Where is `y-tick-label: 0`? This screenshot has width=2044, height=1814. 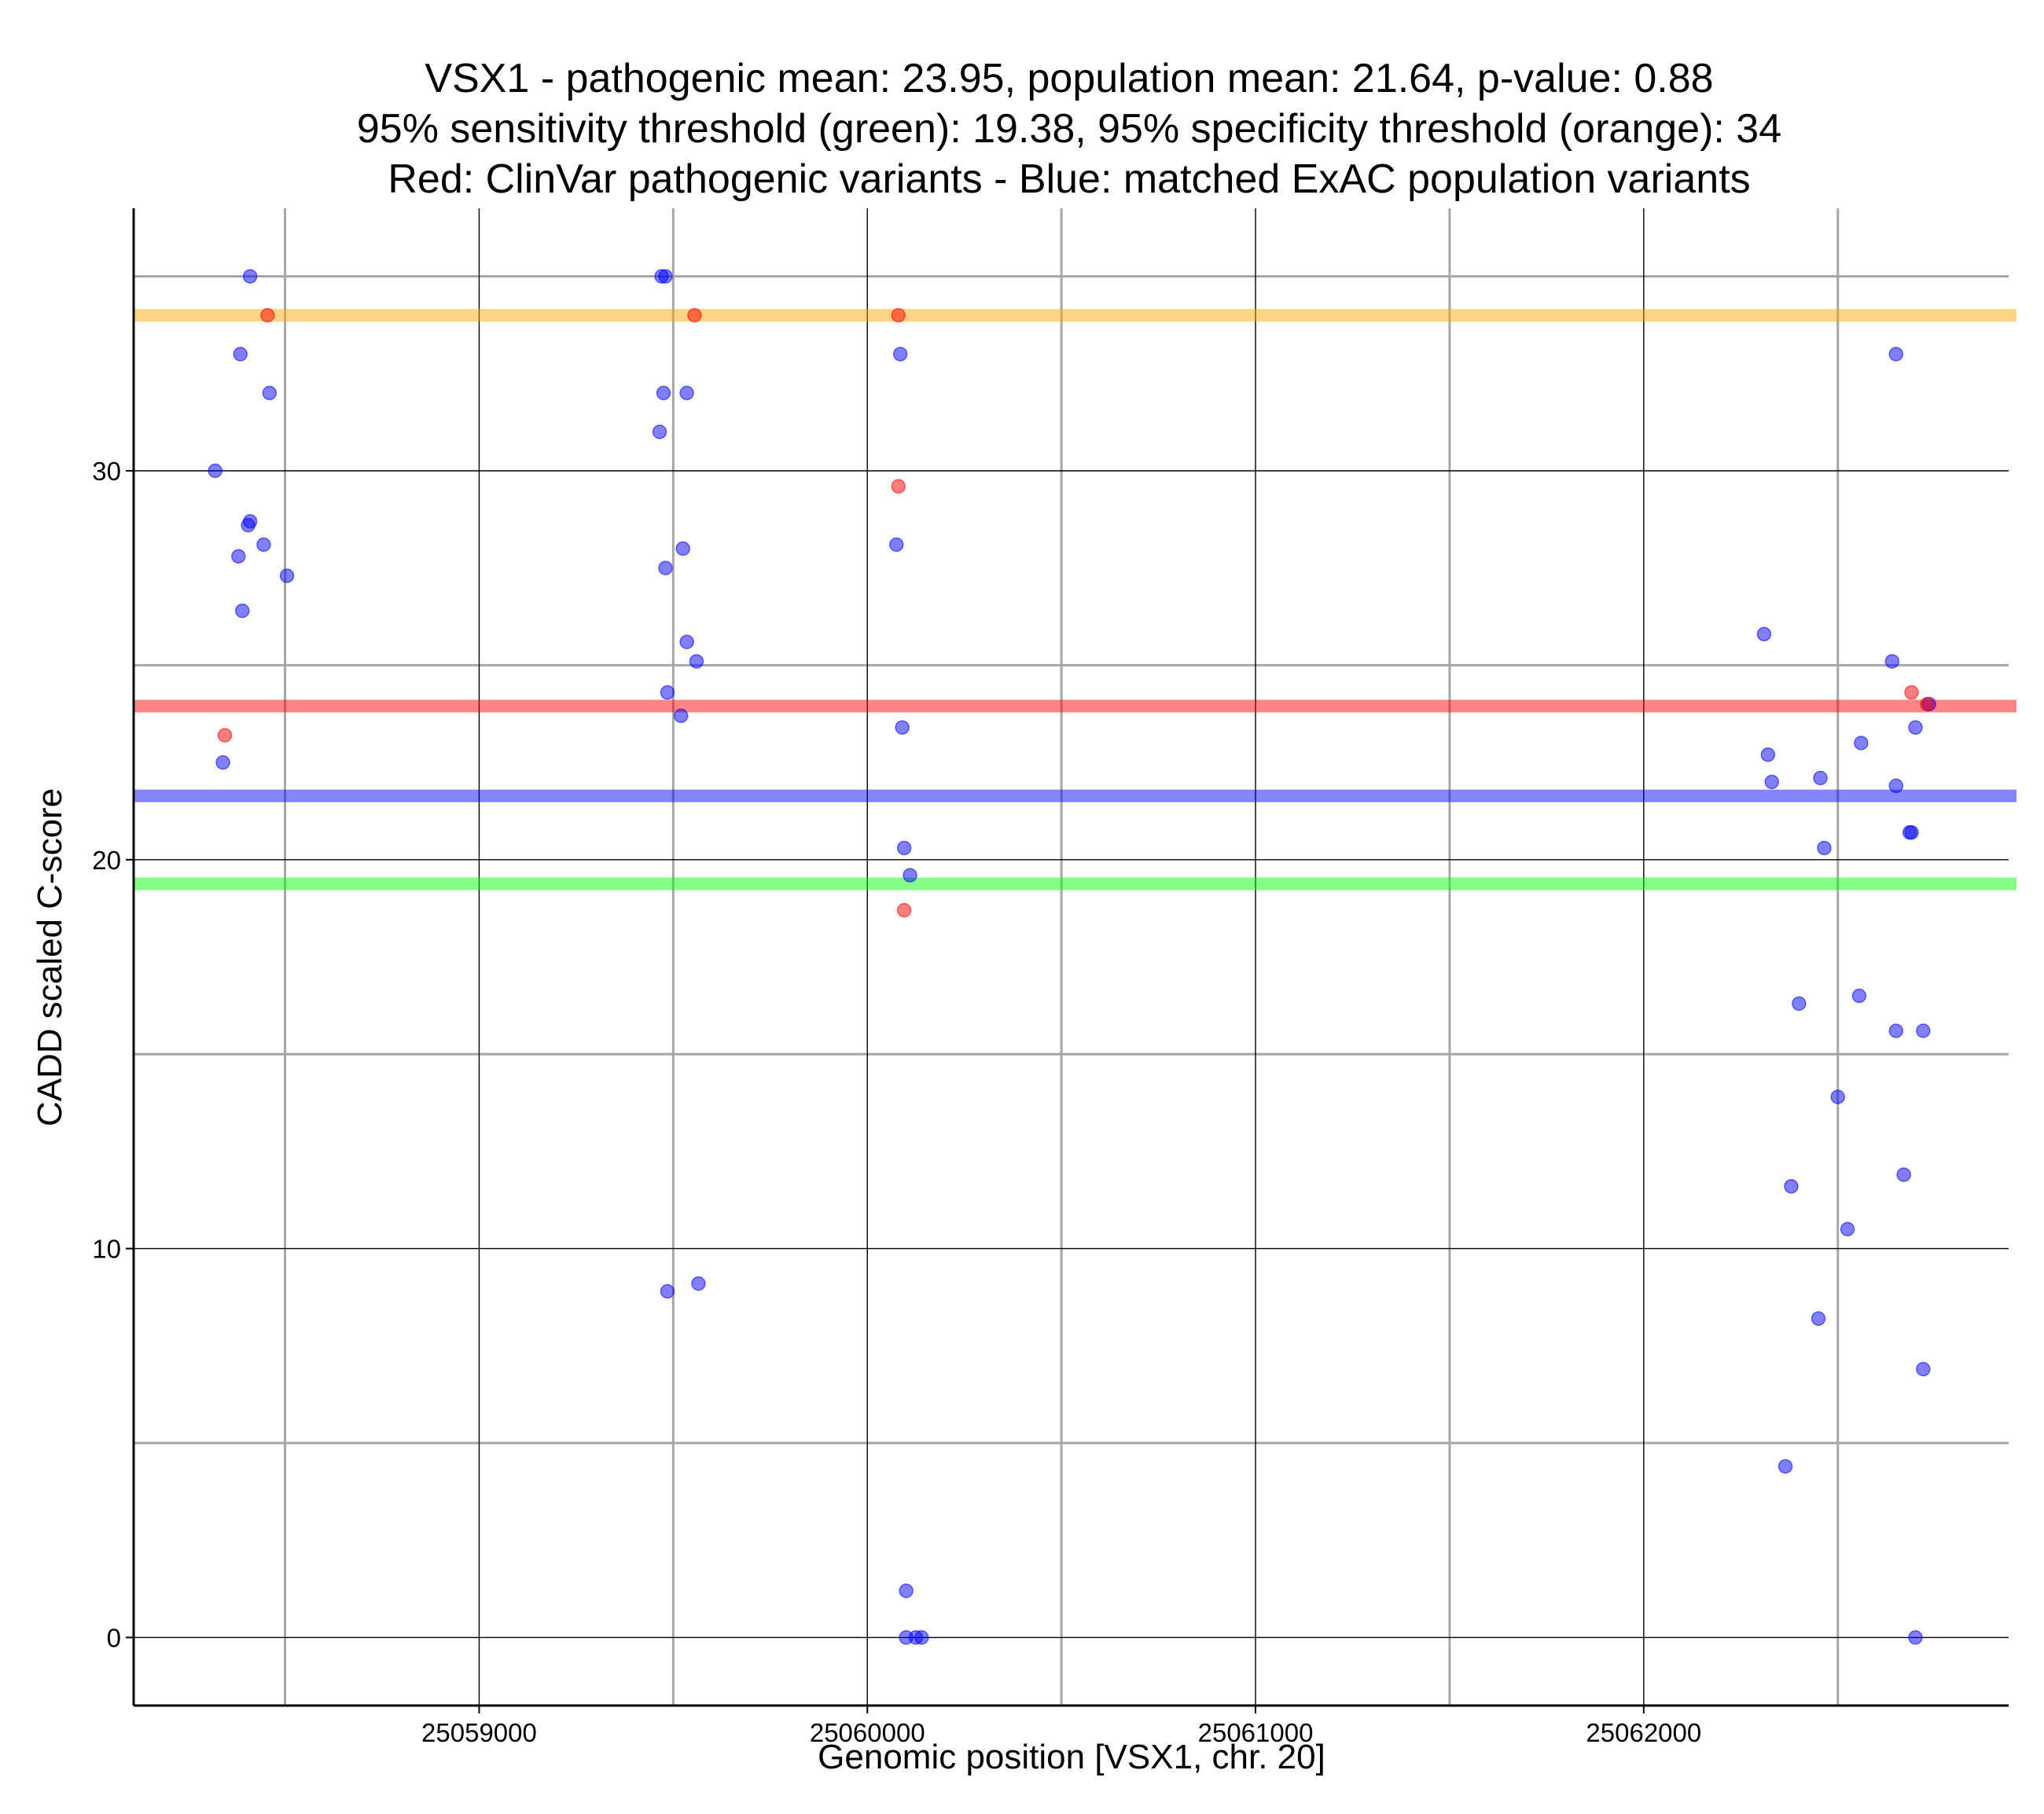
y-tick-label: 0 is located at coordinates (114, 1637).